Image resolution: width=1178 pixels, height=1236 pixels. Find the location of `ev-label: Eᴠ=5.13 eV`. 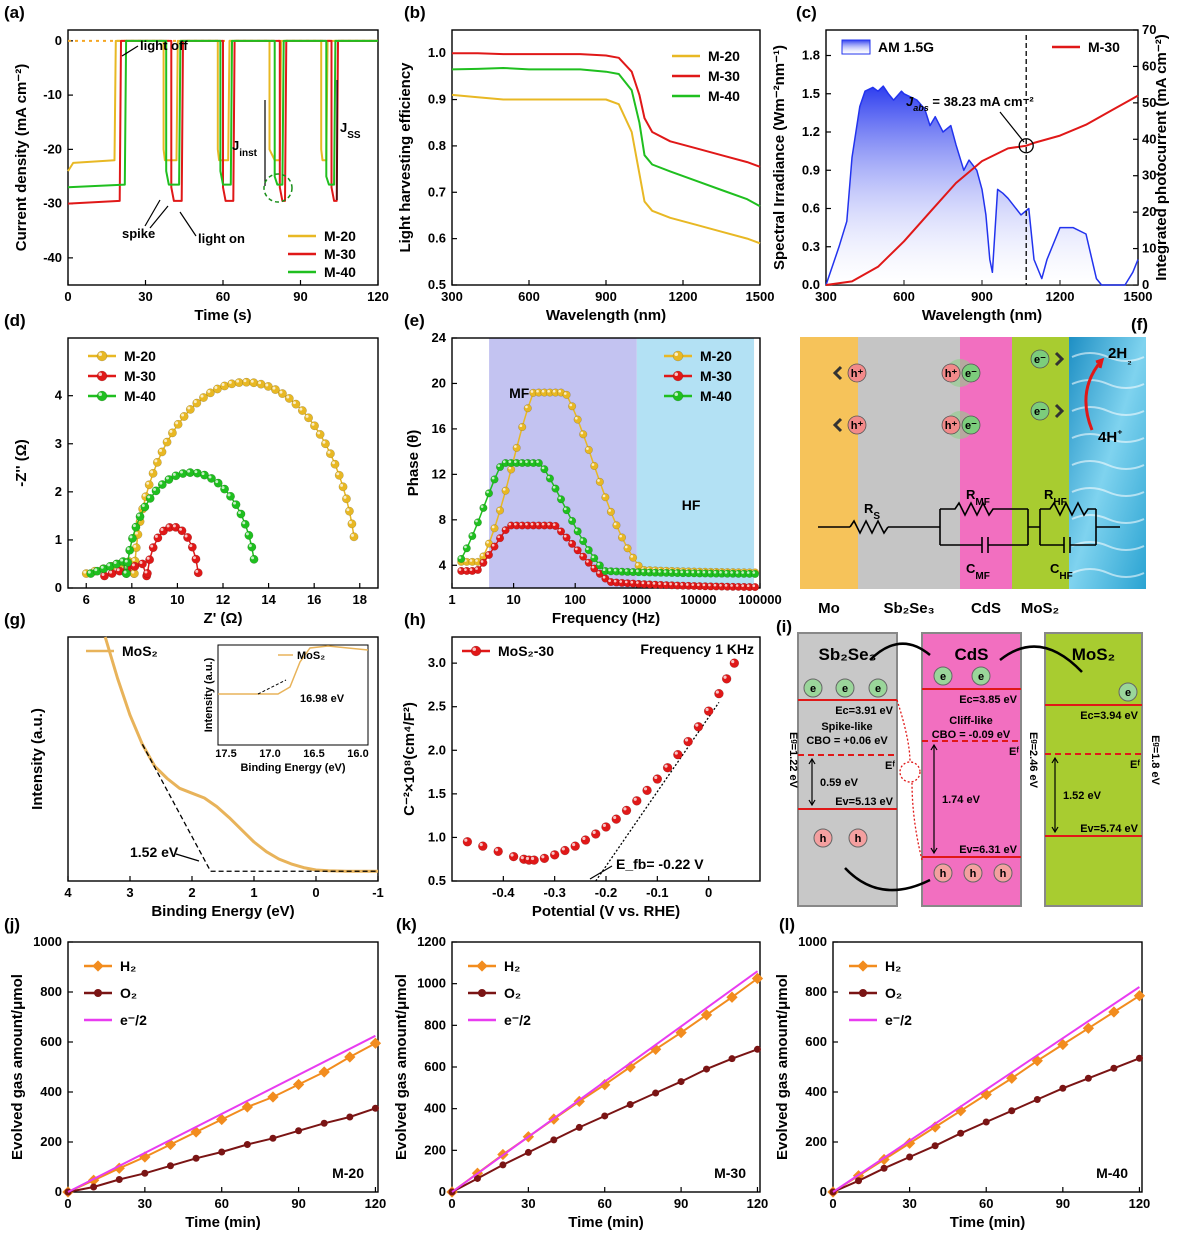

ev-label: Eᴠ=5.13 eV is located at coordinates (864, 802).